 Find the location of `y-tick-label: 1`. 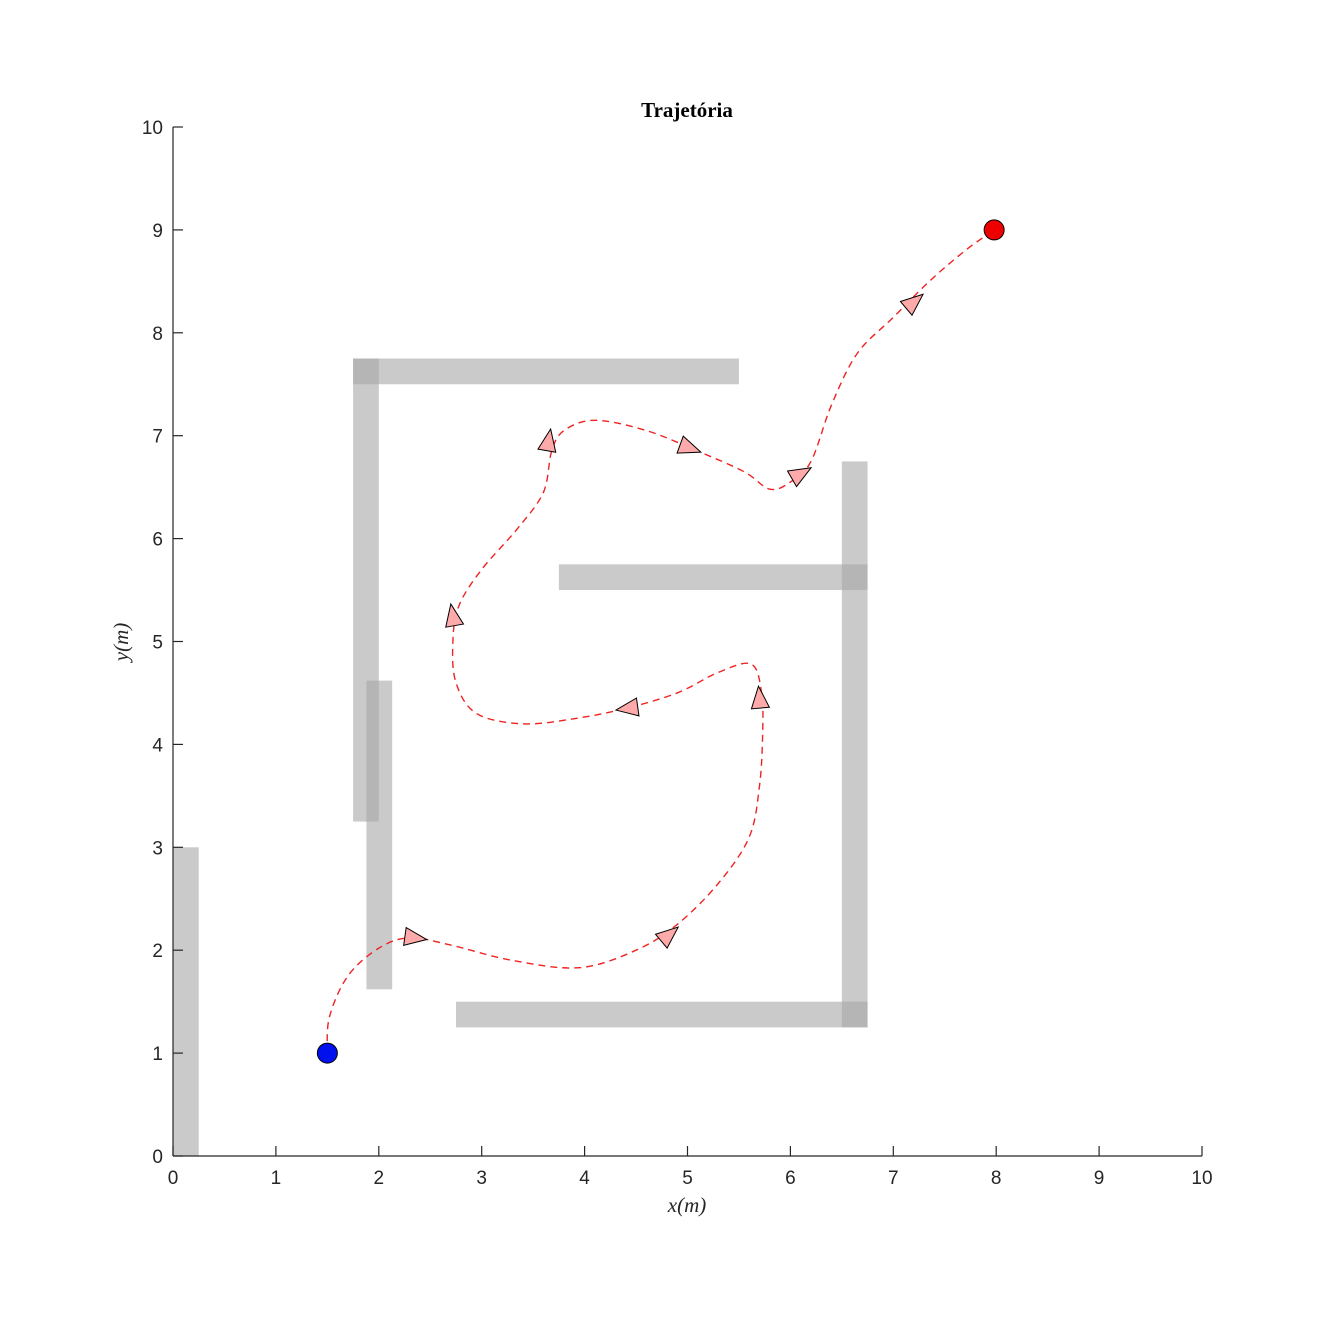

y-tick-label: 1 is located at coordinates (157, 1054).